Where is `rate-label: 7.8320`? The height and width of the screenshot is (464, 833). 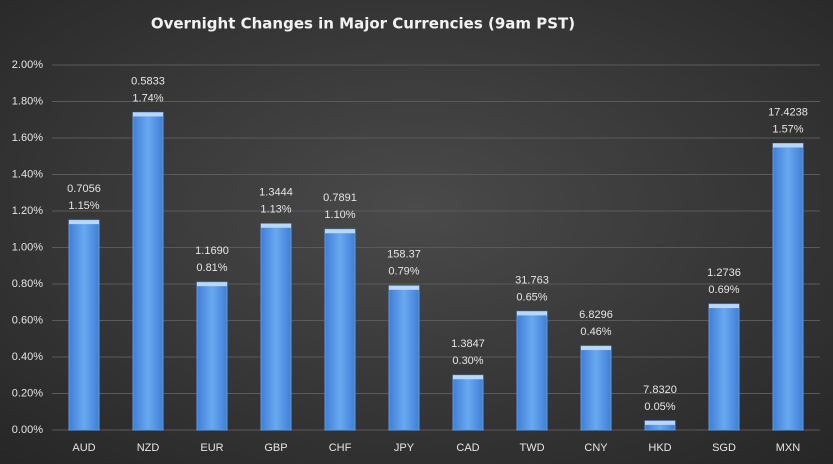
rate-label: 7.8320 is located at coordinates (660, 390).